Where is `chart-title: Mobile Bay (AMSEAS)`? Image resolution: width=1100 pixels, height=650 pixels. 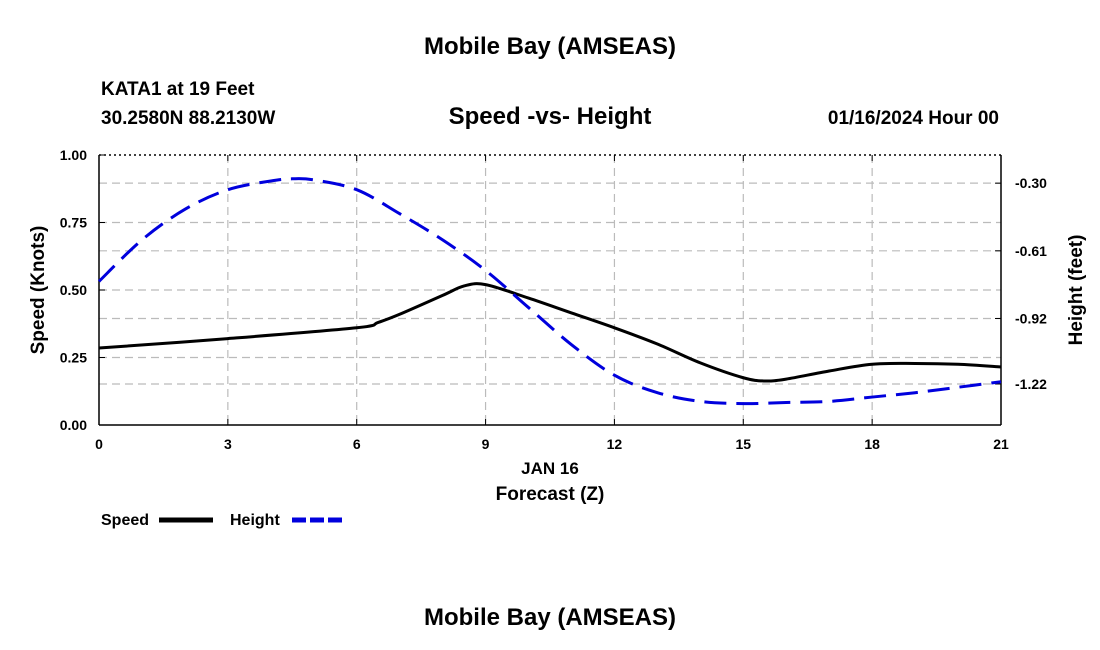 chart-title: Mobile Bay (AMSEAS) is located at coordinates (550, 46).